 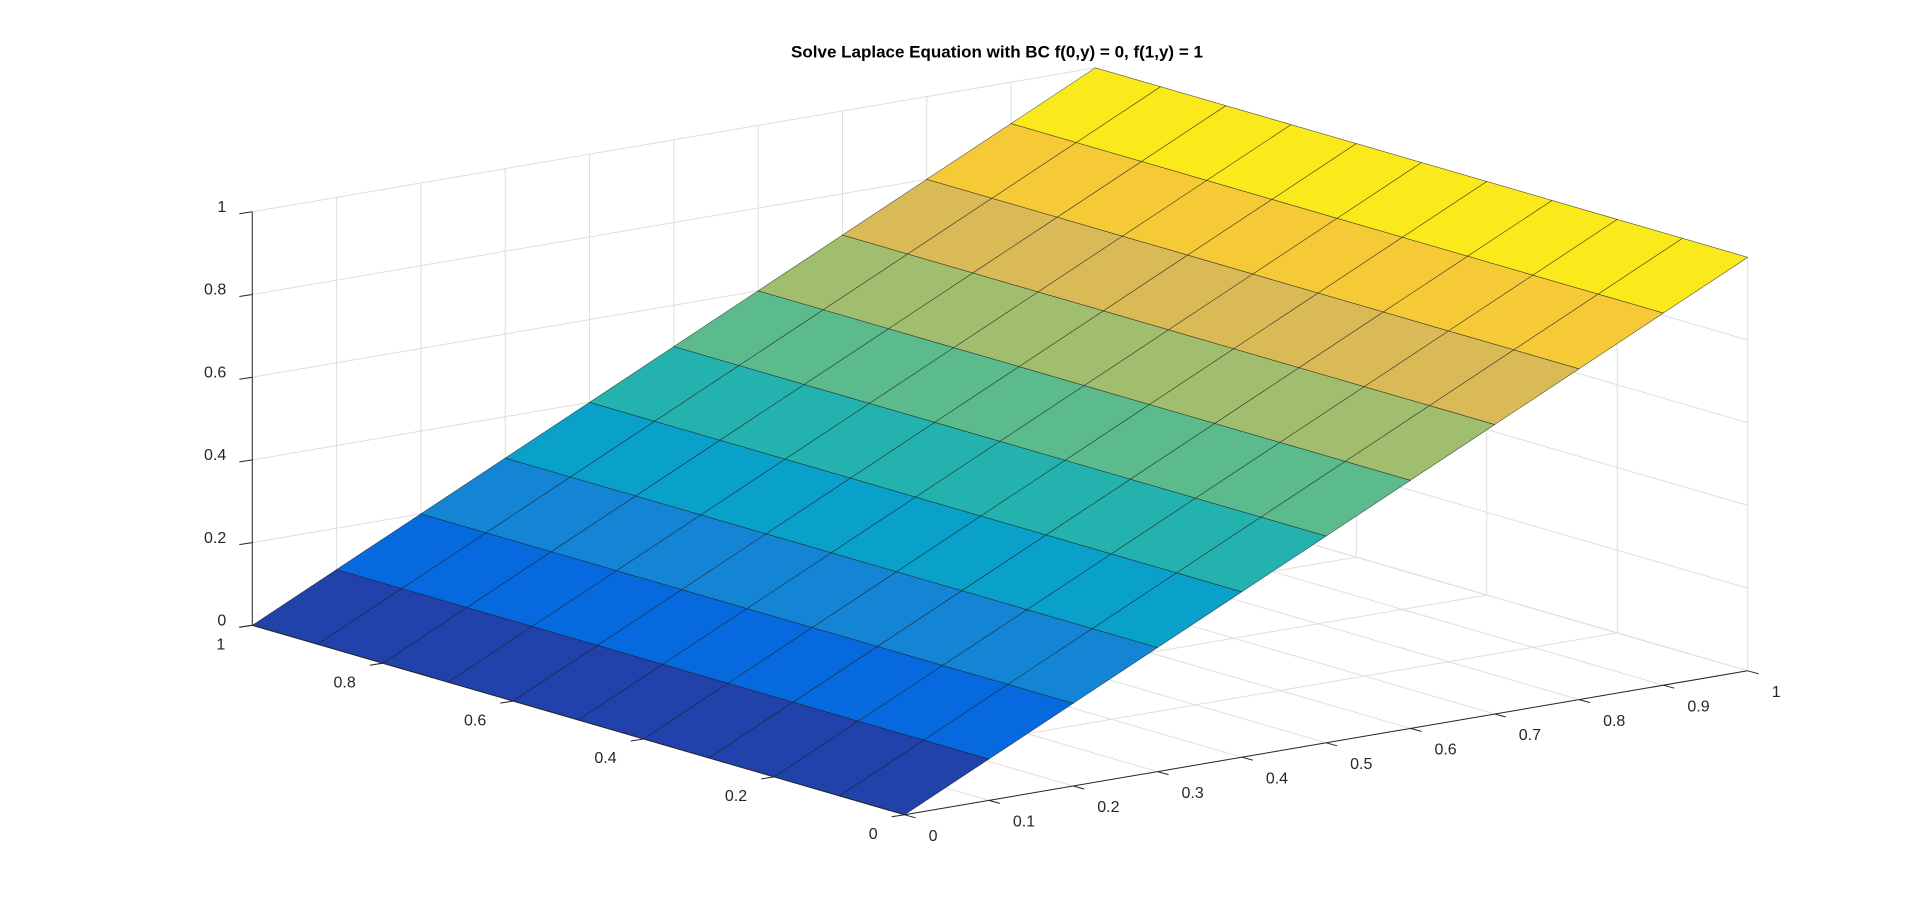 What do you see at coordinates (1361, 764) in the screenshot?
I see `x-tick-label: 0.5` at bounding box center [1361, 764].